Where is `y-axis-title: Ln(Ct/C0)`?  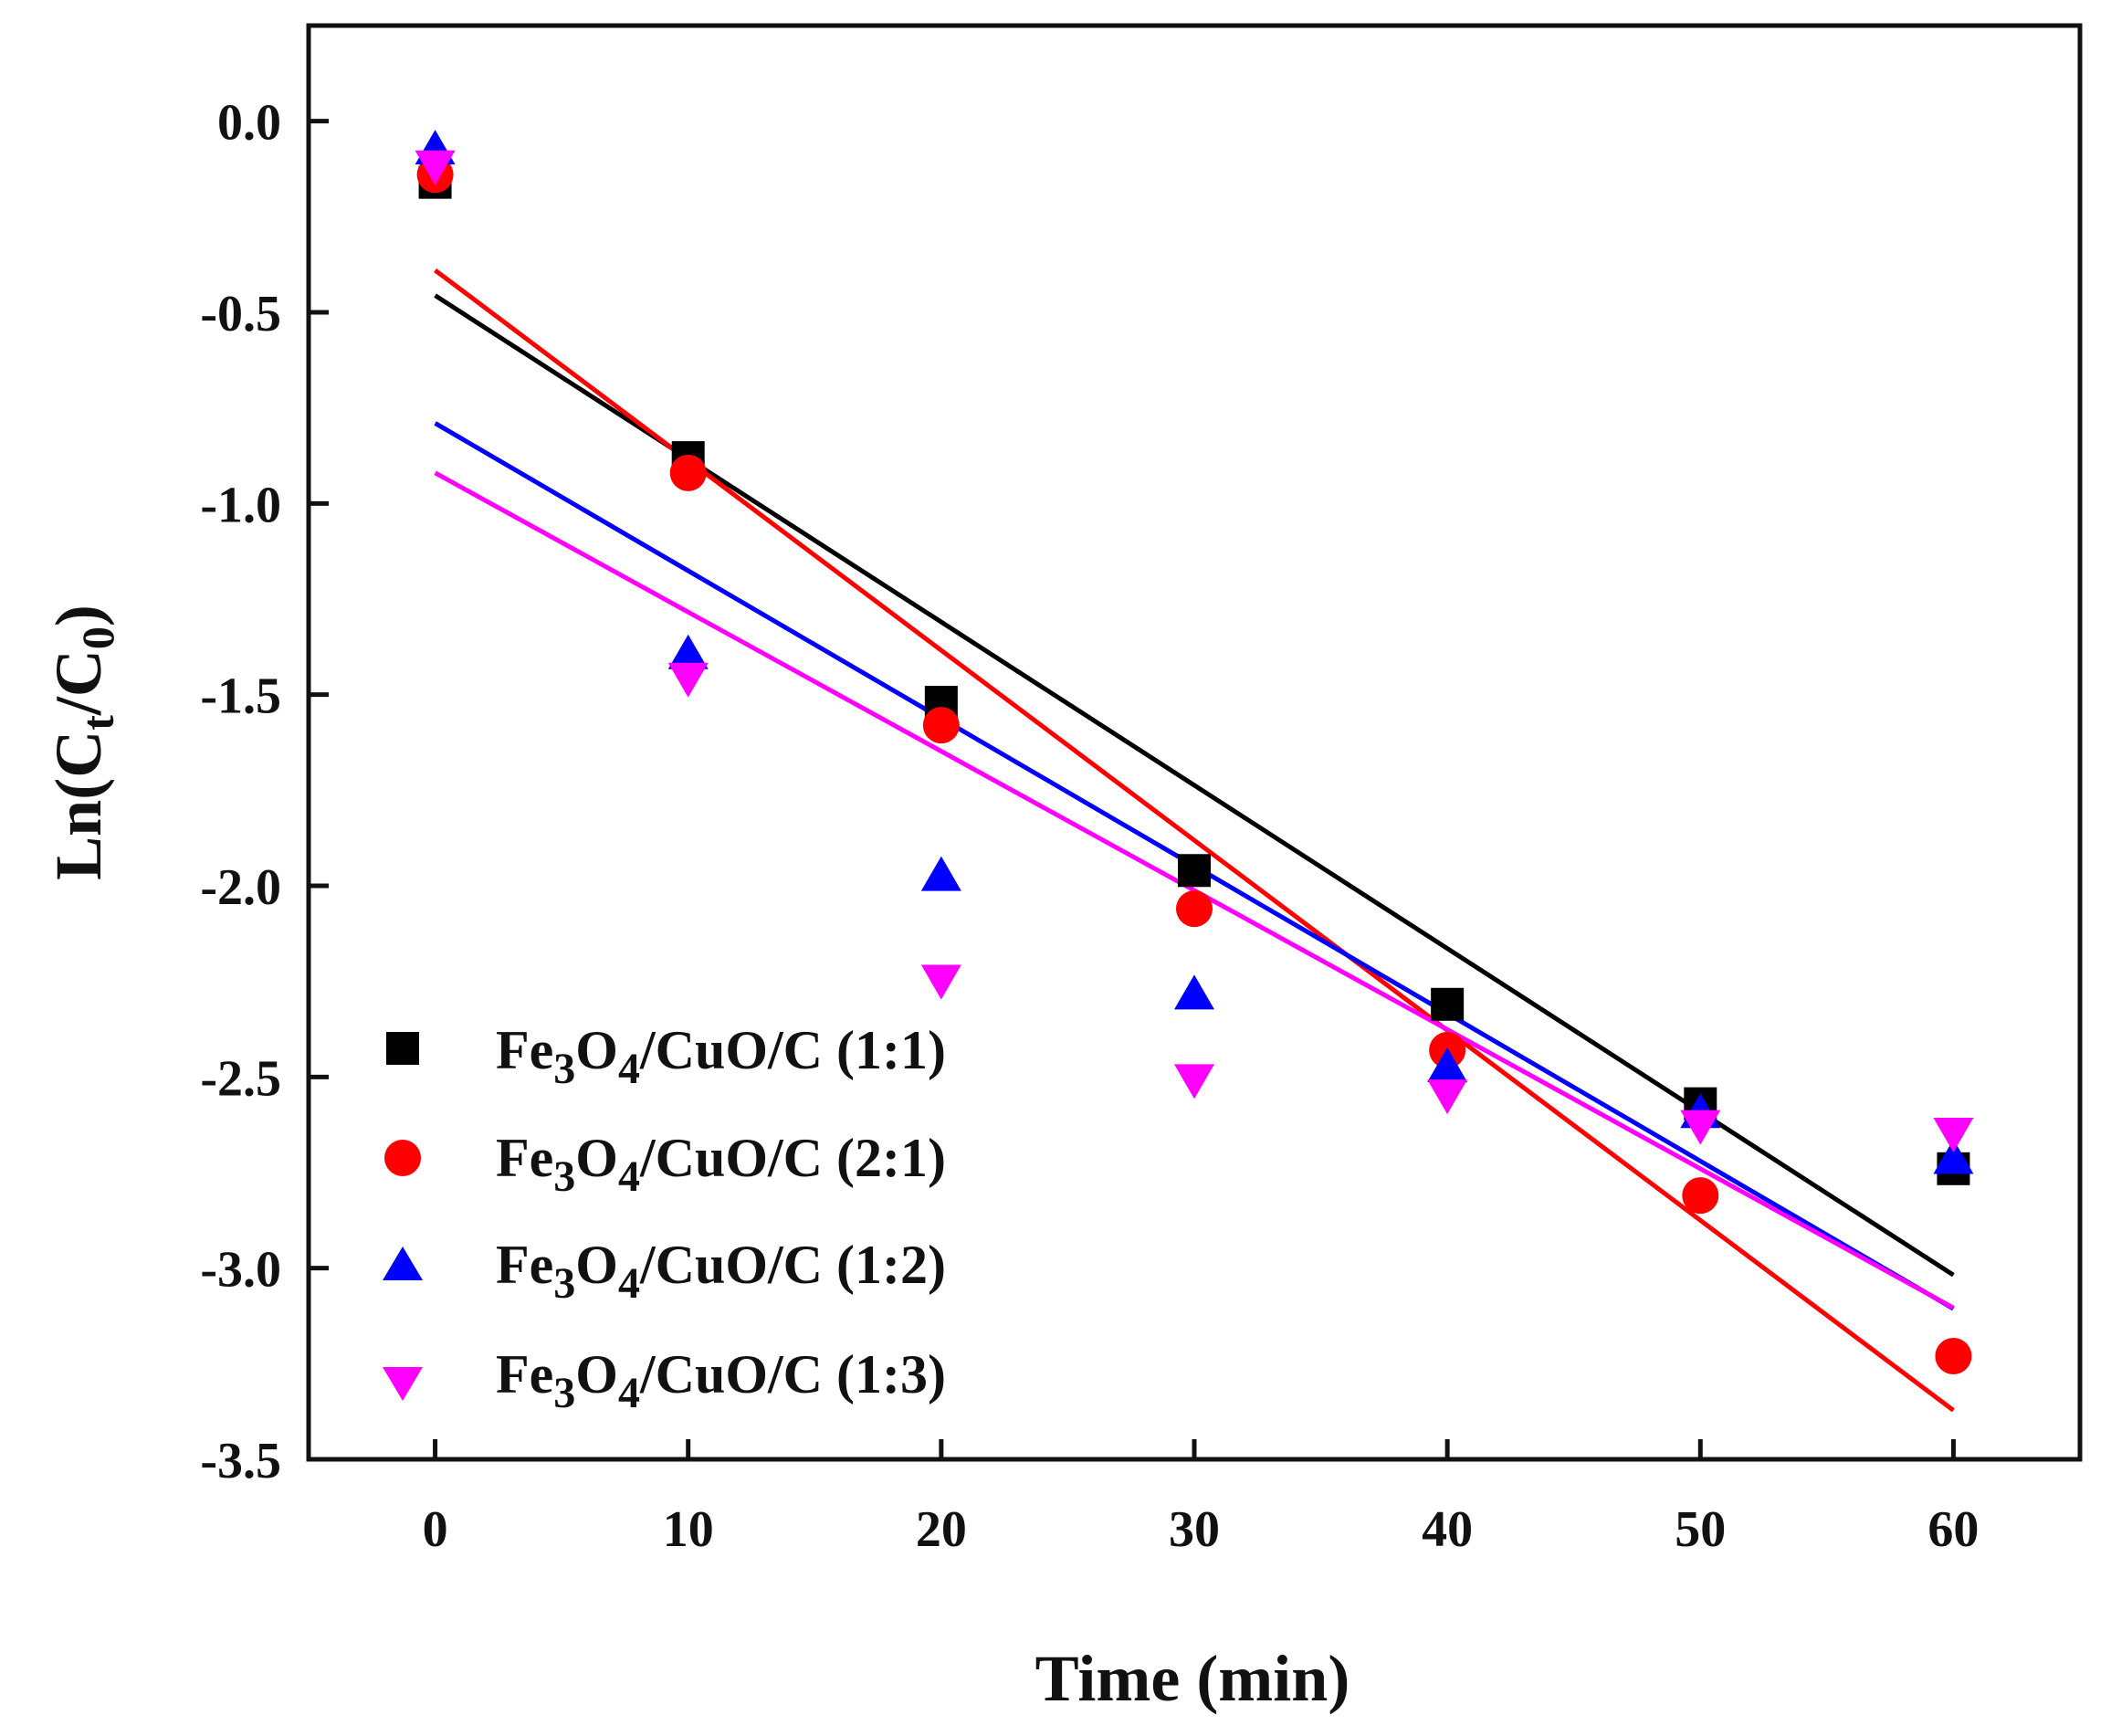 y-axis-title: Ln(Ct/C0) is located at coordinates (82, 742).